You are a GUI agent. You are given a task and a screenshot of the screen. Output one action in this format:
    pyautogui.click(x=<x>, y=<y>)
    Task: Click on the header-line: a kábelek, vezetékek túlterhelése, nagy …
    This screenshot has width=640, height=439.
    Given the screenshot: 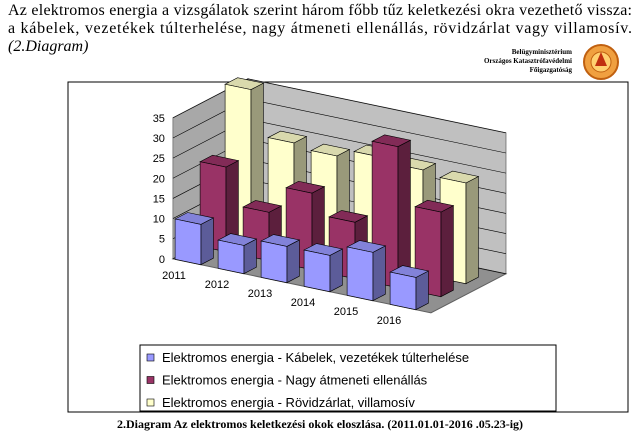 What is the action you would take?
    pyautogui.click(x=320, y=28)
    